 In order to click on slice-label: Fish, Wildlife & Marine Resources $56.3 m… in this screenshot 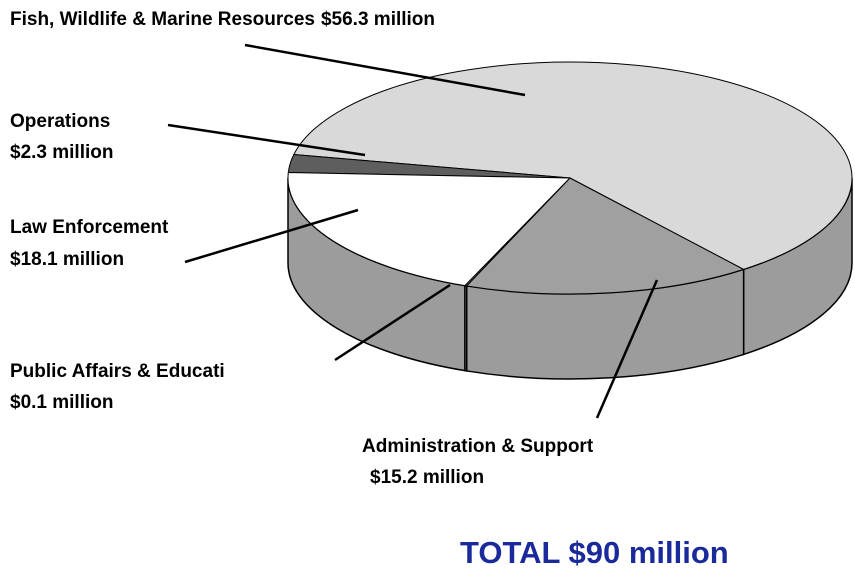, I will do `click(222, 19)`.